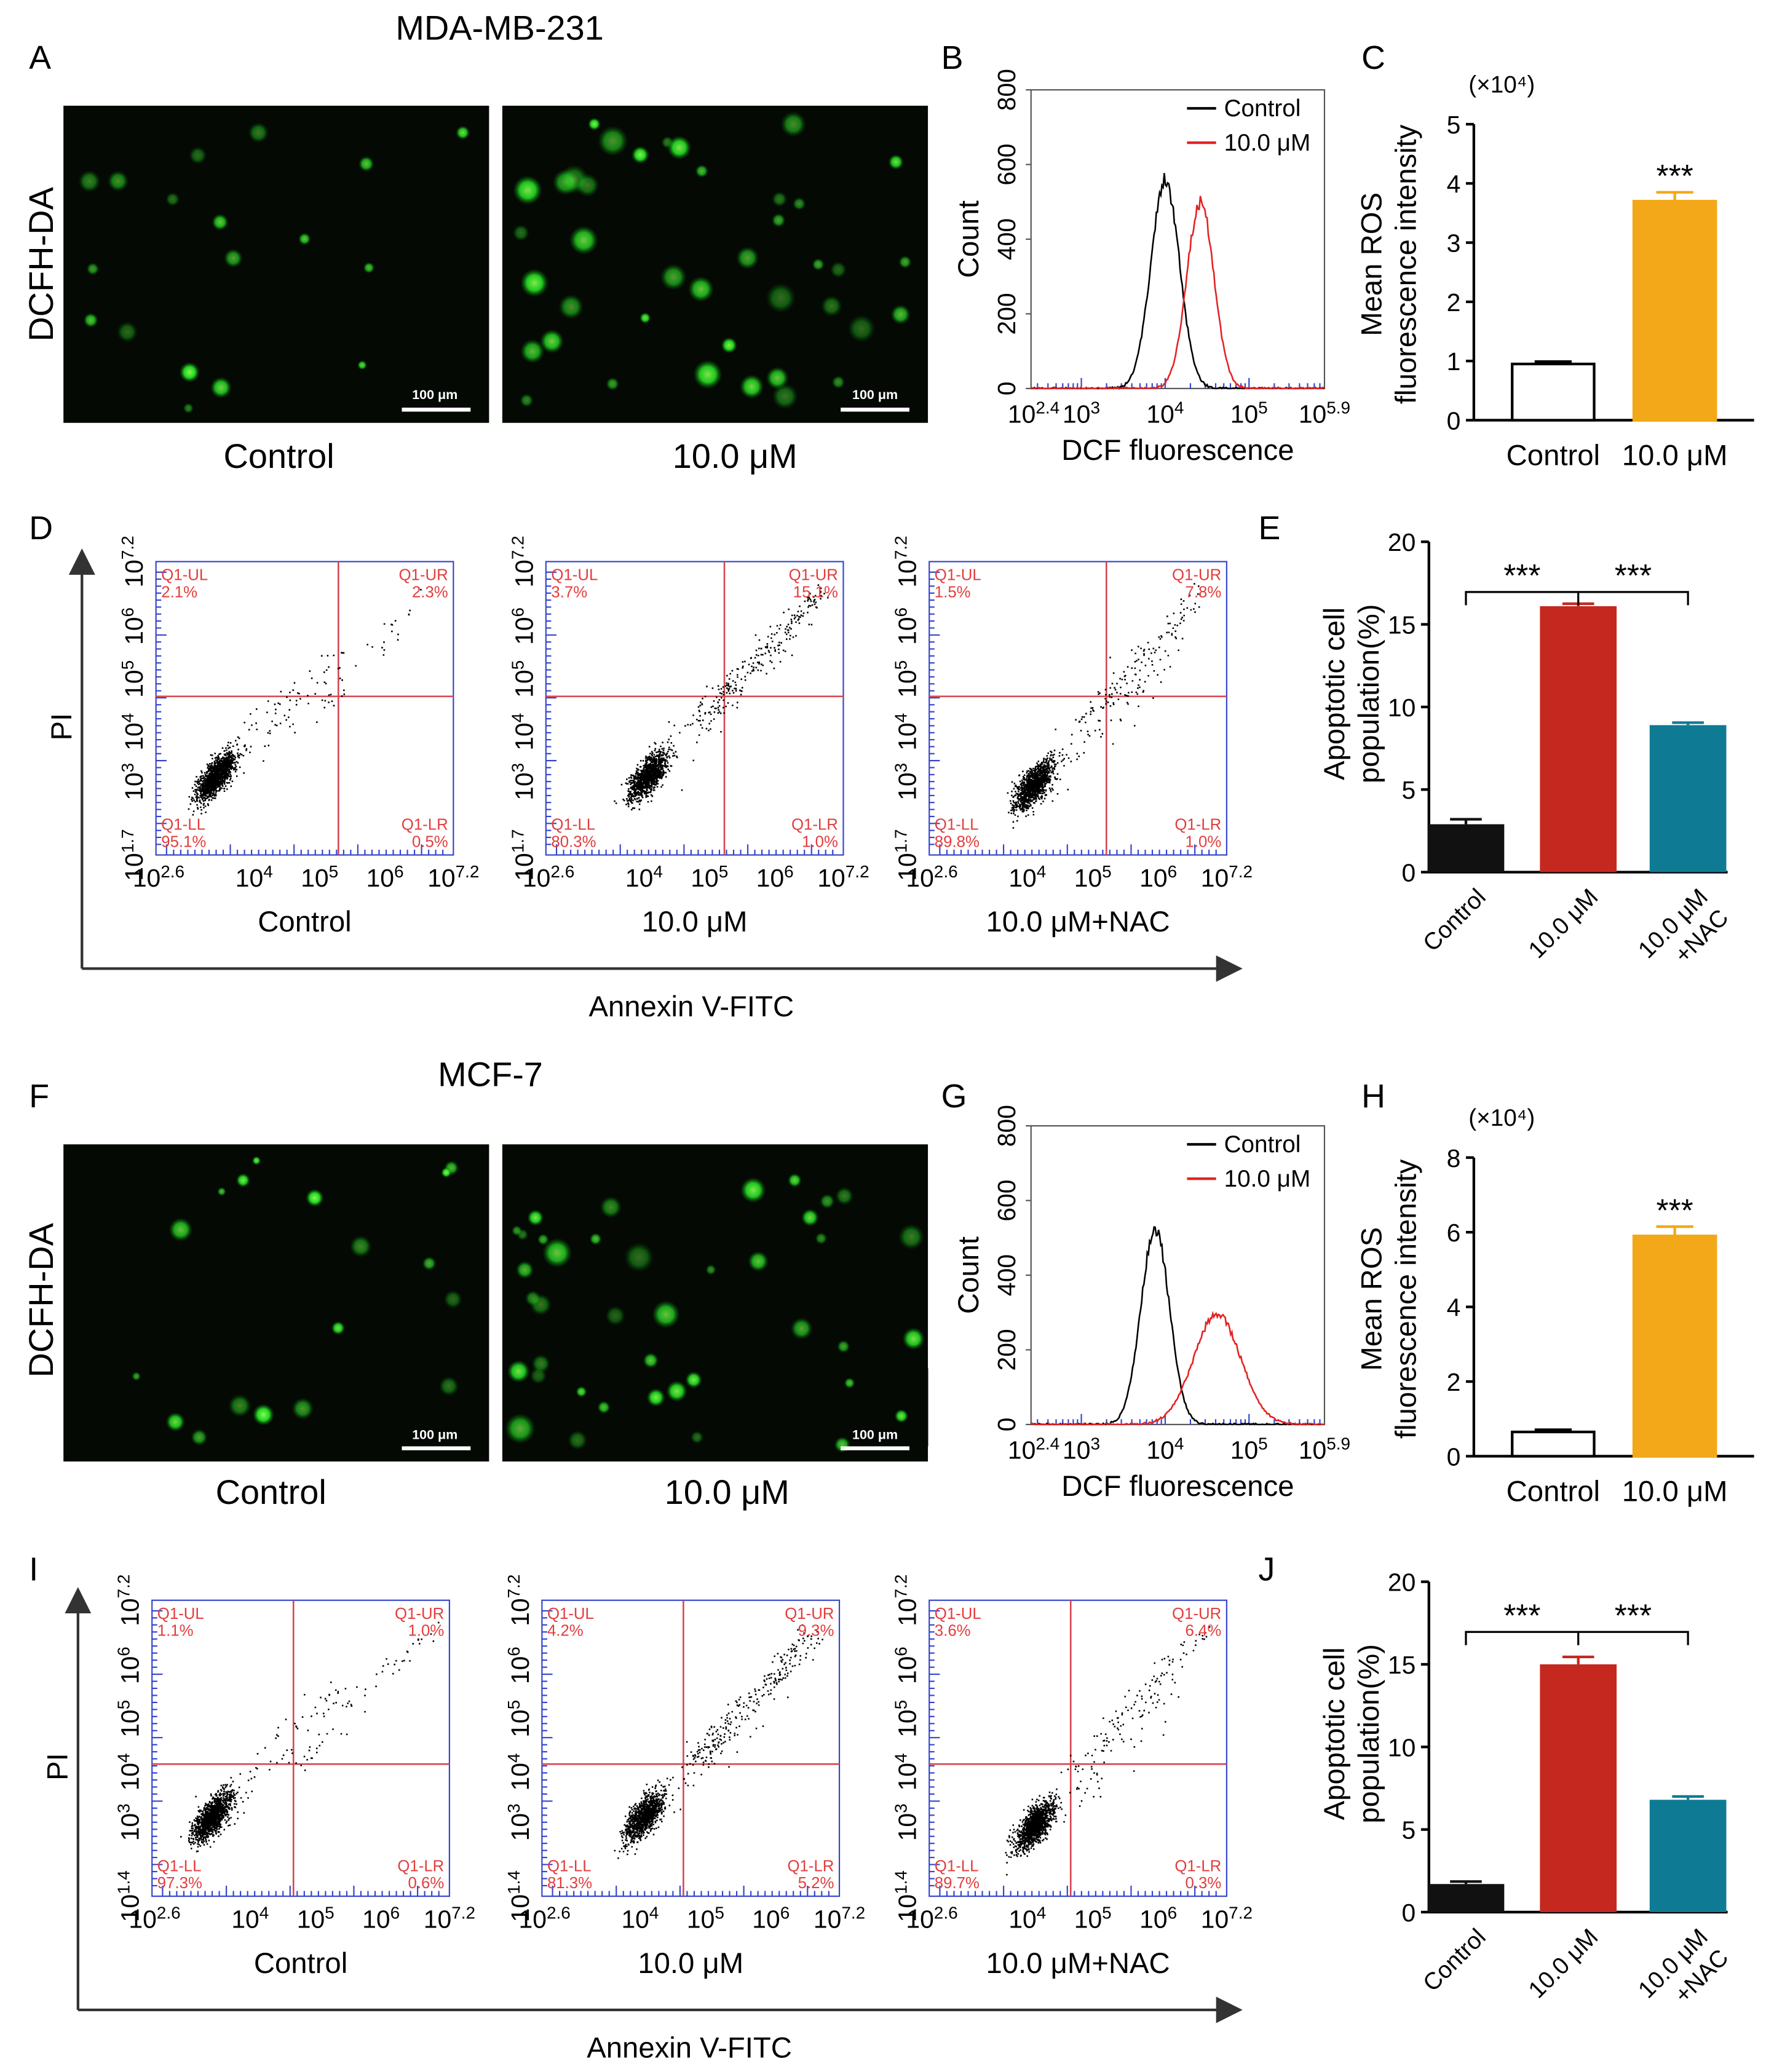 The image size is (1766, 2072). Describe the element at coordinates (1263, 109) in the screenshot. I see `legend-label: Control` at that location.